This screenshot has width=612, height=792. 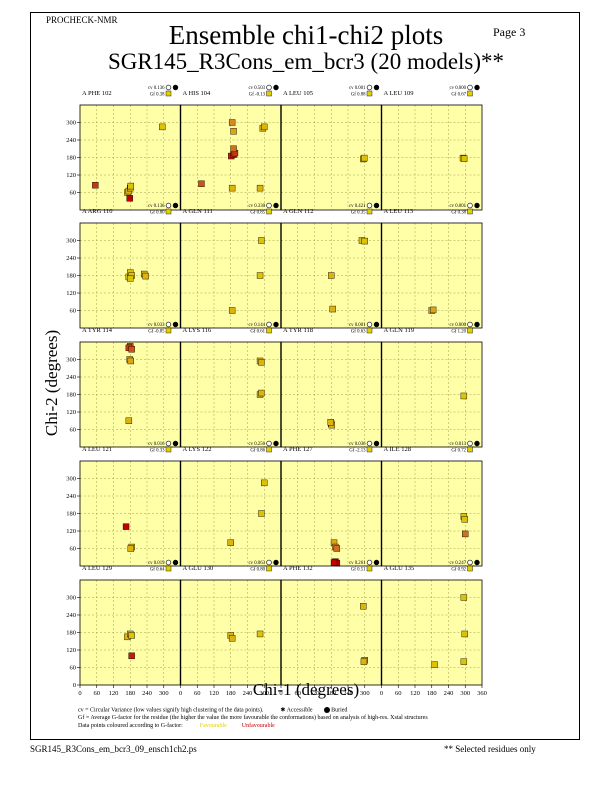 What do you see at coordinates (358, 332) in the screenshot?
I see `gf-label: Gf 0.63` at bounding box center [358, 332].